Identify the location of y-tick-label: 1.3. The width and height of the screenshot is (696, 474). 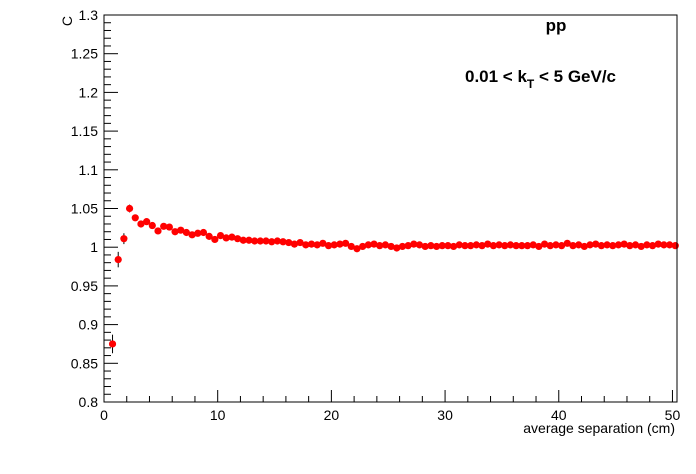
(89, 15).